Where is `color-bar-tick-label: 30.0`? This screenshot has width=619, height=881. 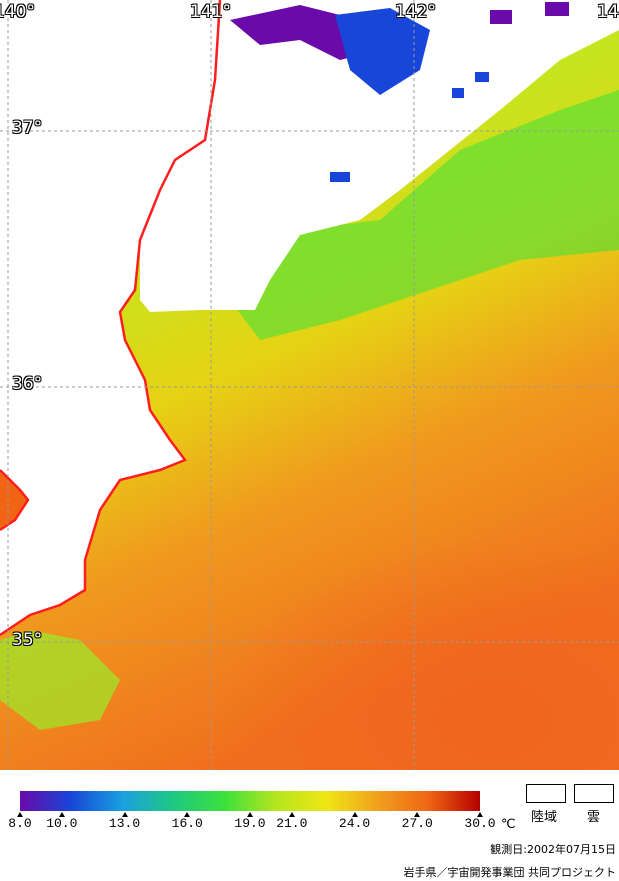
color-bar-tick-label: 30.0 is located at coordinates (480, 823).